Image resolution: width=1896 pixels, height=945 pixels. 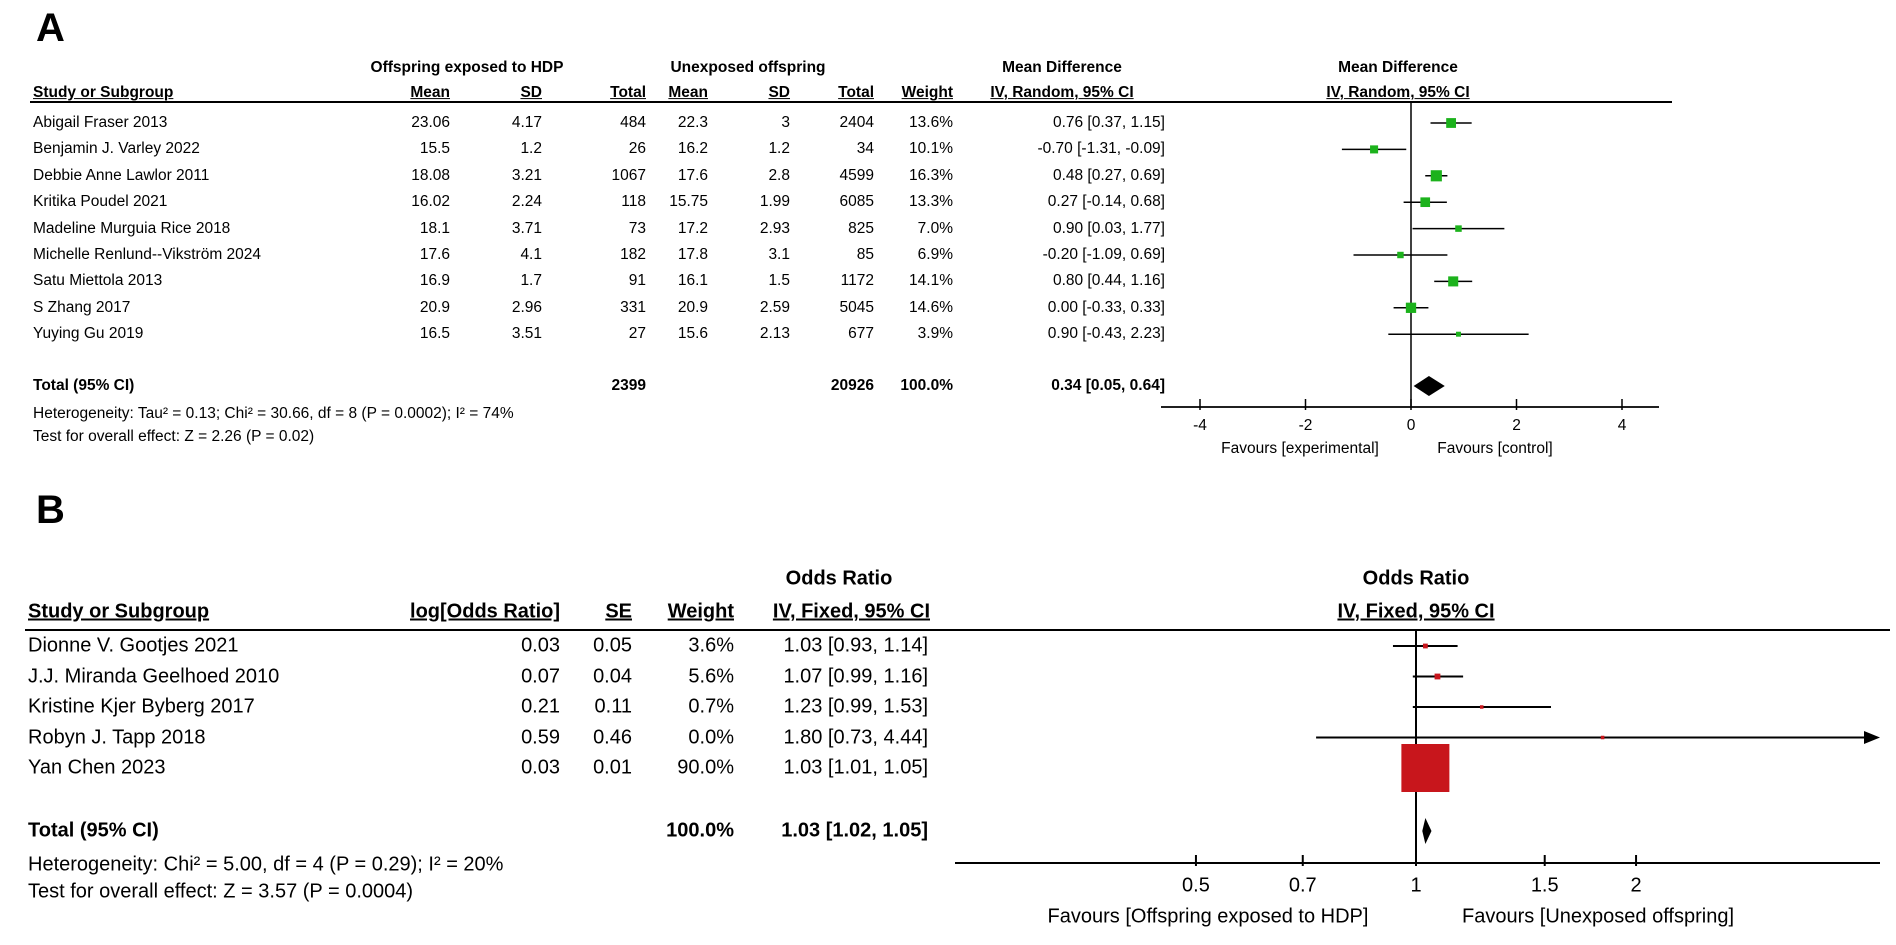 I want to click on total-n-exposed: 2399, so click(x=628, y=386).